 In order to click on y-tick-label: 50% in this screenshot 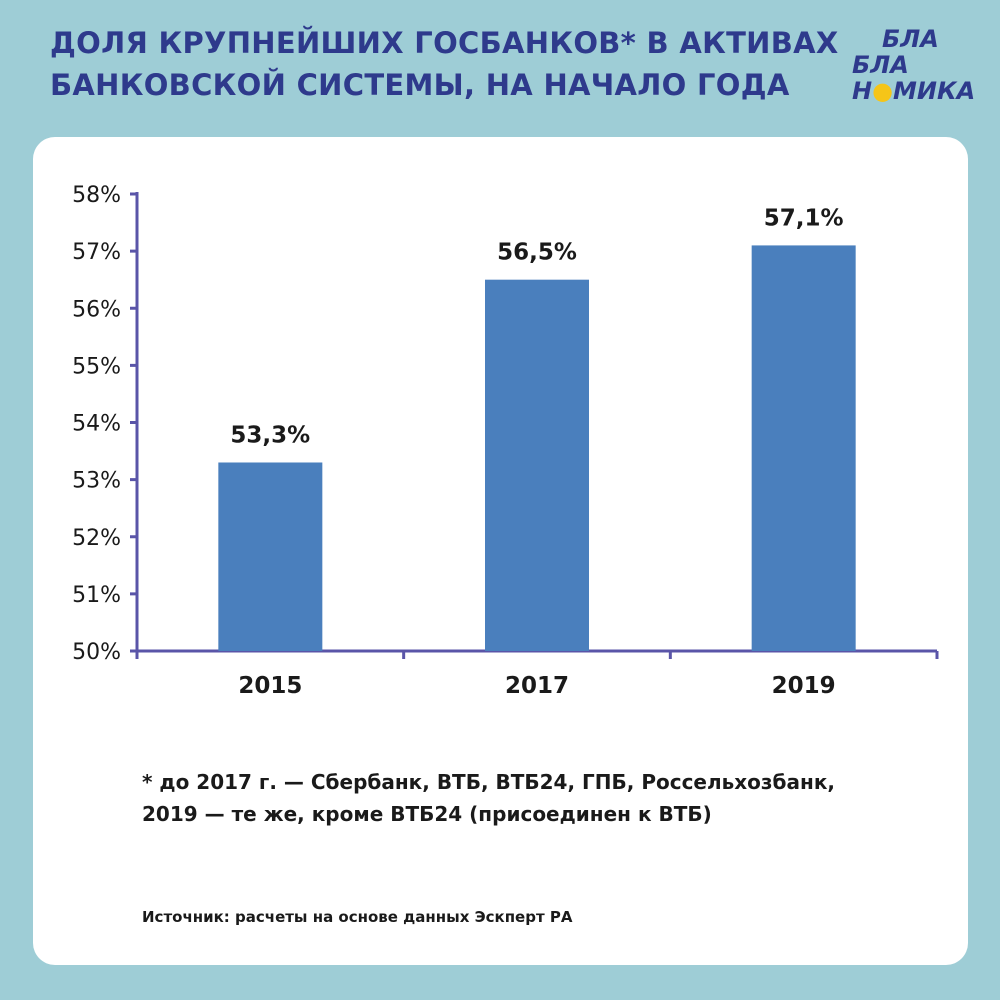, I will do `click(96, 652)`.